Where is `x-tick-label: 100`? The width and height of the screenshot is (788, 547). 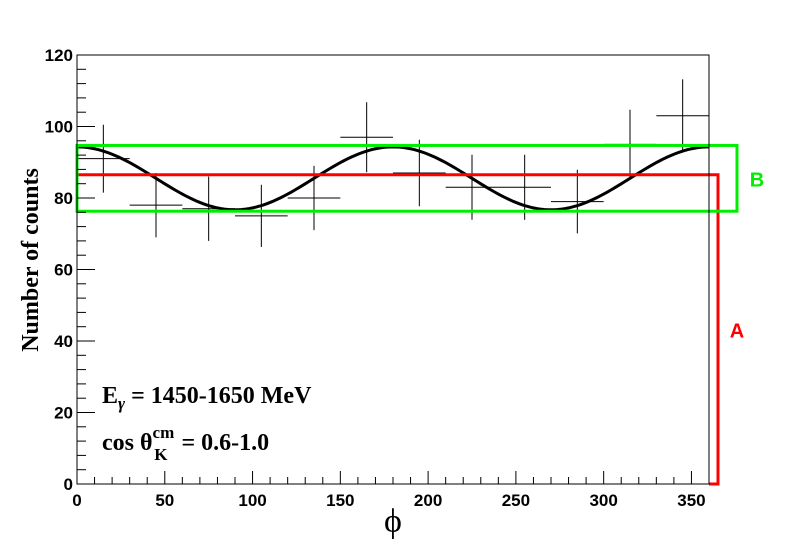
x-tick-label: 100 is located at coordinates (252, 500).